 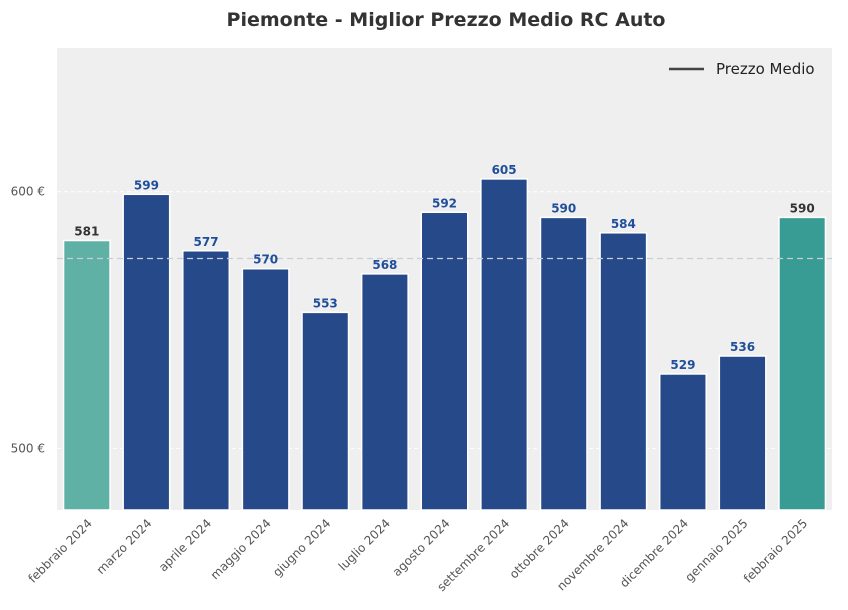 What do you see at coordinates (384, 265) in the screenshot?
I see `bar-value-label: 568` at bounding box center [384, 265].